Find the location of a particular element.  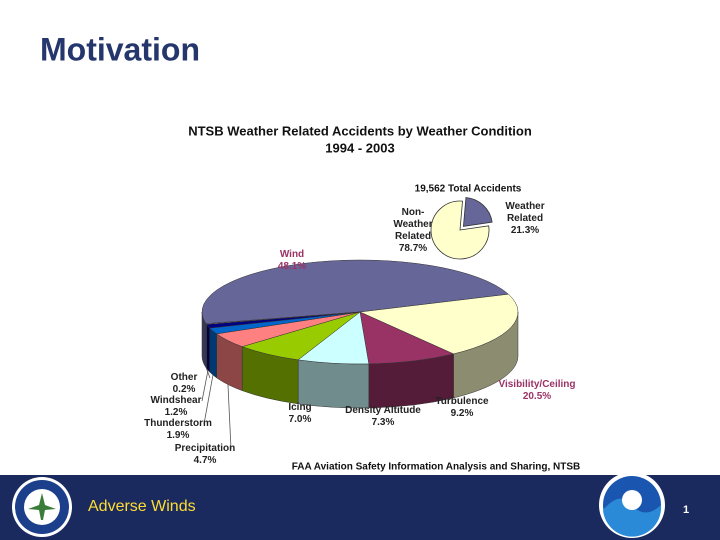

slice-tops is located at coordinates (360, 312).